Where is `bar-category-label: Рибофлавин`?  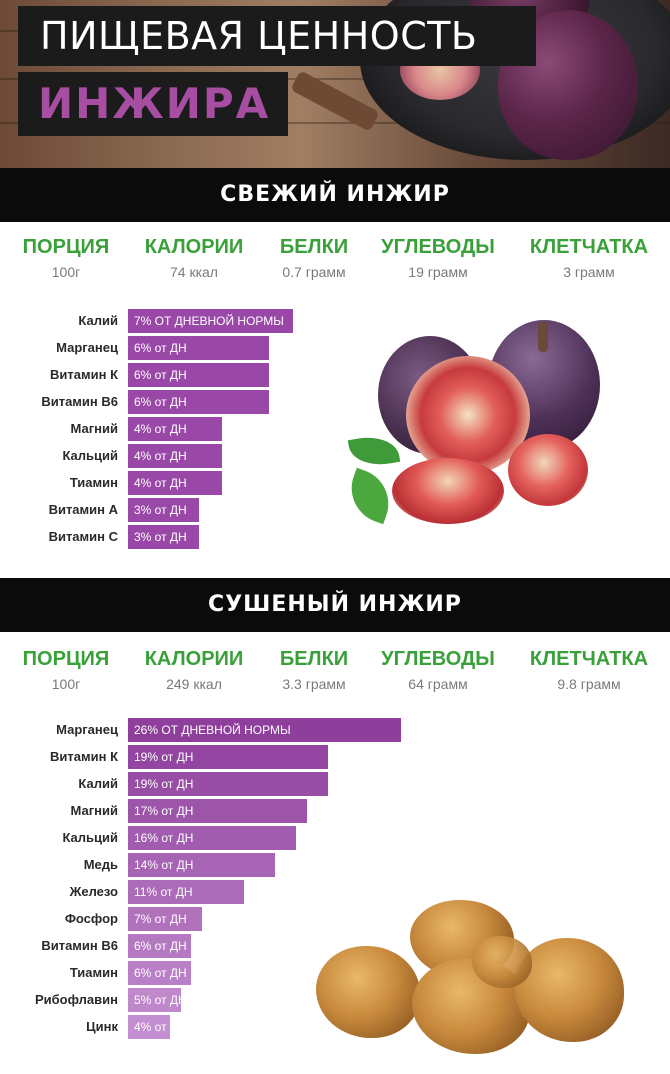 bar-category-label: Рибофлавин is located at coordinates (76, 999).